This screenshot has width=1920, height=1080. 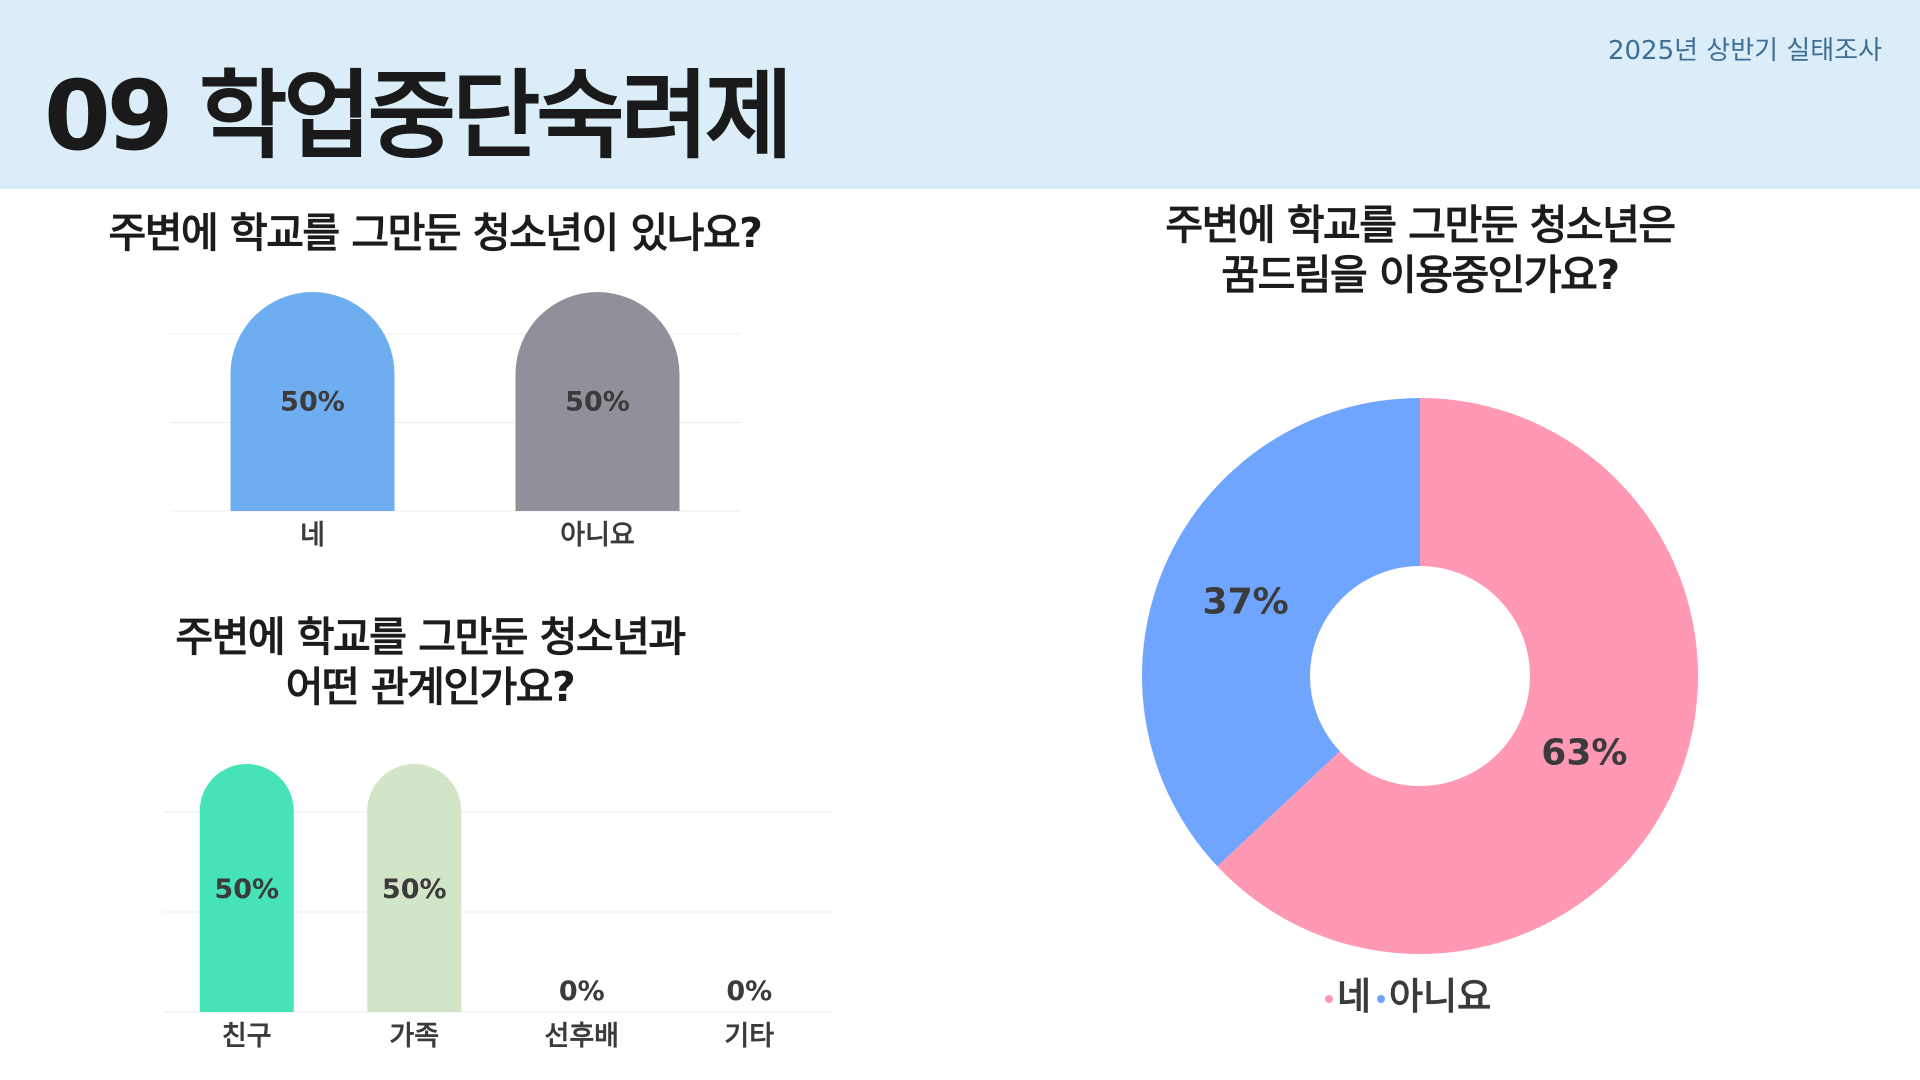 I want to click on q1-value-label-1: 50%, so click(x=312, y=401).